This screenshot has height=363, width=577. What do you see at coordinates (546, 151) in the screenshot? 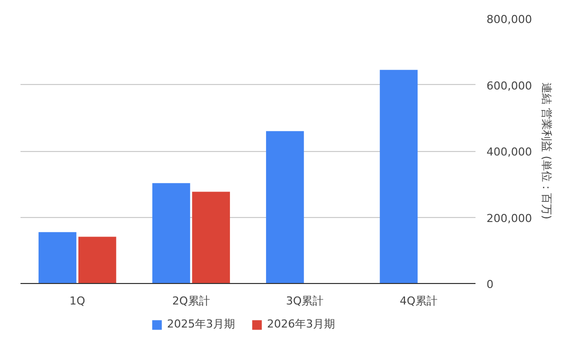
I see `y-axis-title: 連結 営業利益 (単位：百万)` at bounding box center [546, 151].